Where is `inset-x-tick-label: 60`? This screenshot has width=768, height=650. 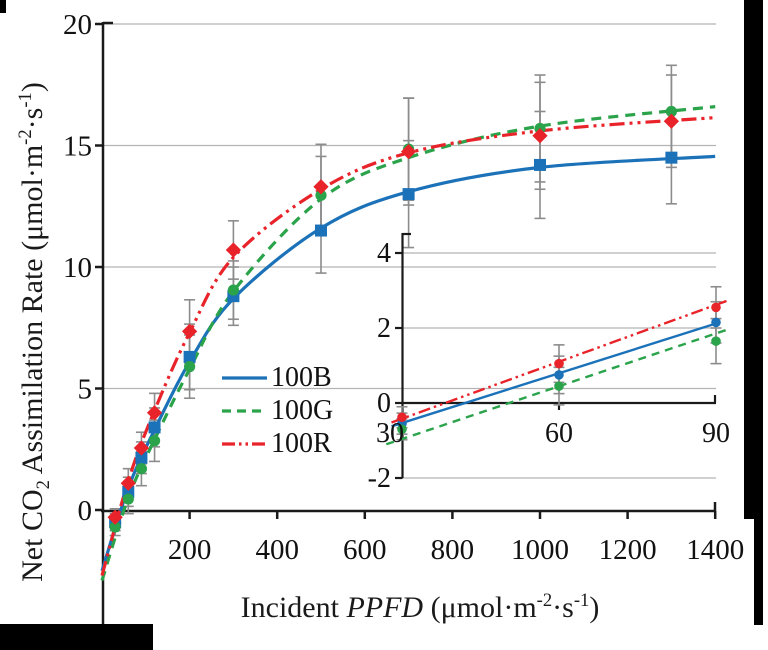 inset-x-tick-label: 60 is located at coordinates (559, 433).